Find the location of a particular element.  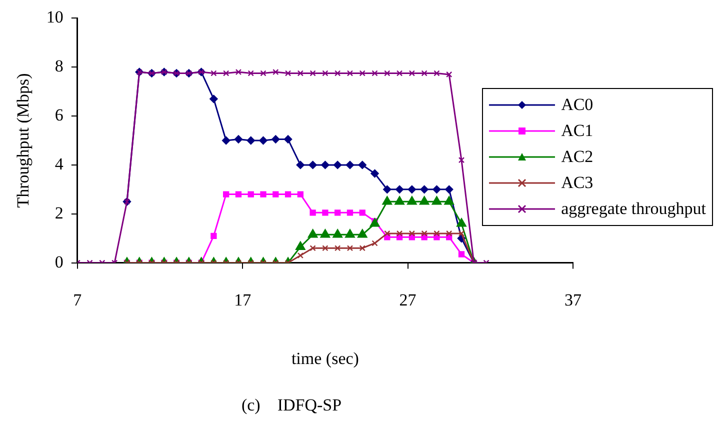

x-axis-title: time (sec) is located at coordinates (325, 358).